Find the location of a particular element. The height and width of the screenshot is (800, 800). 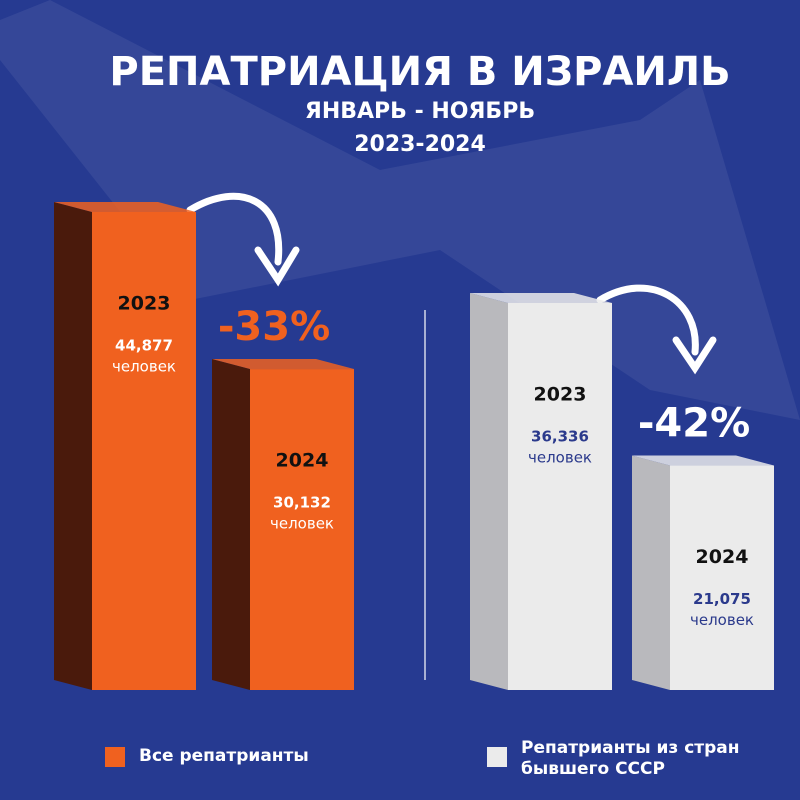

legend: Репатрианты из стран бывшего СССР is located at coordinates (624, 759).